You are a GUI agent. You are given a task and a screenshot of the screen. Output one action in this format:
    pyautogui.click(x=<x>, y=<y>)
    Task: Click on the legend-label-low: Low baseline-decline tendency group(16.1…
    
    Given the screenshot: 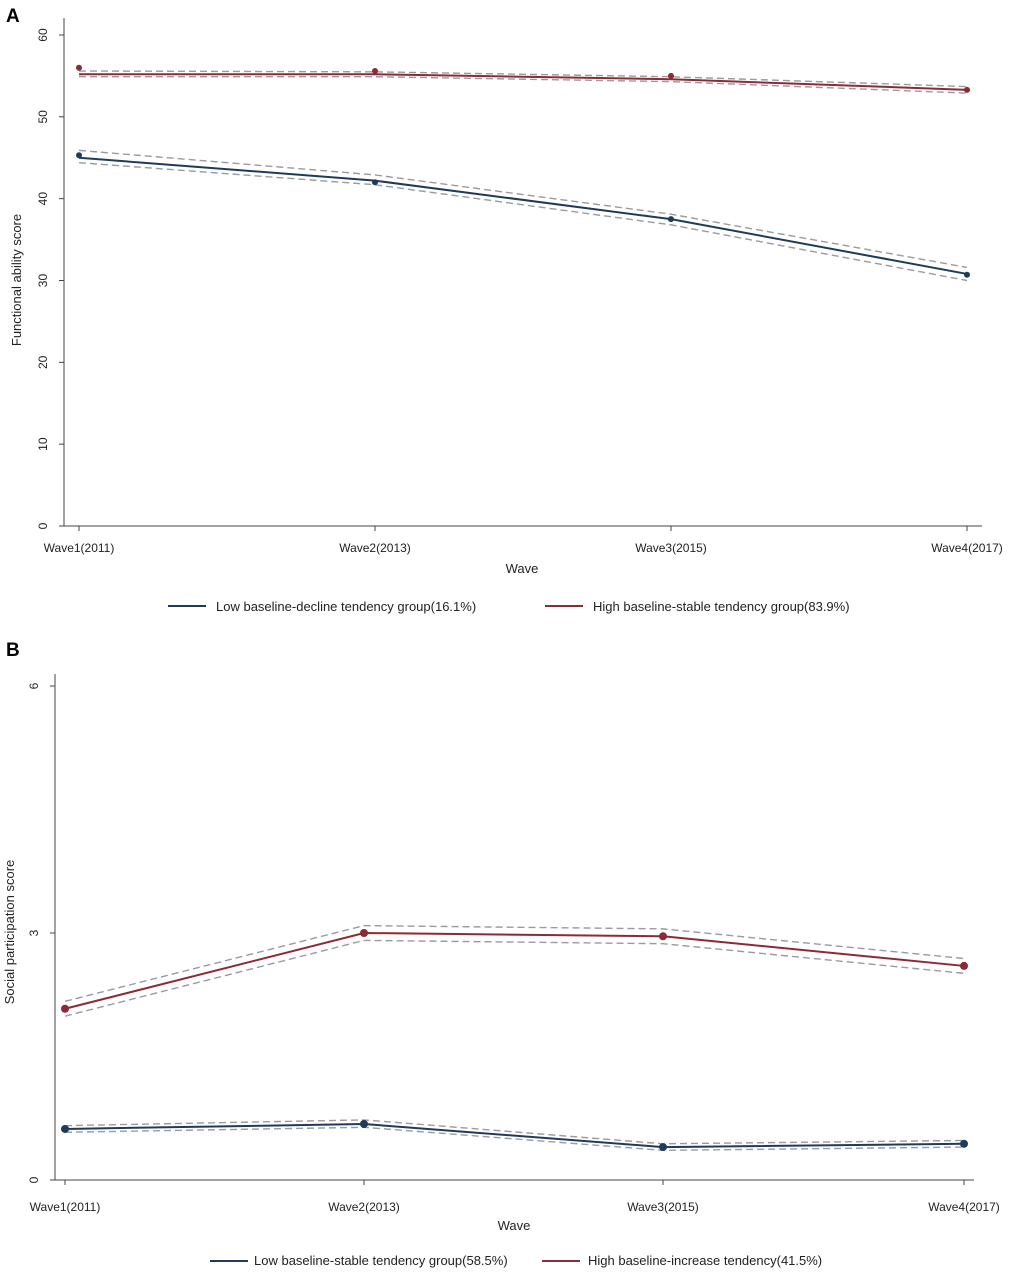 What is the action you would take?
    pyautogui.click(x=346, y=606)
    